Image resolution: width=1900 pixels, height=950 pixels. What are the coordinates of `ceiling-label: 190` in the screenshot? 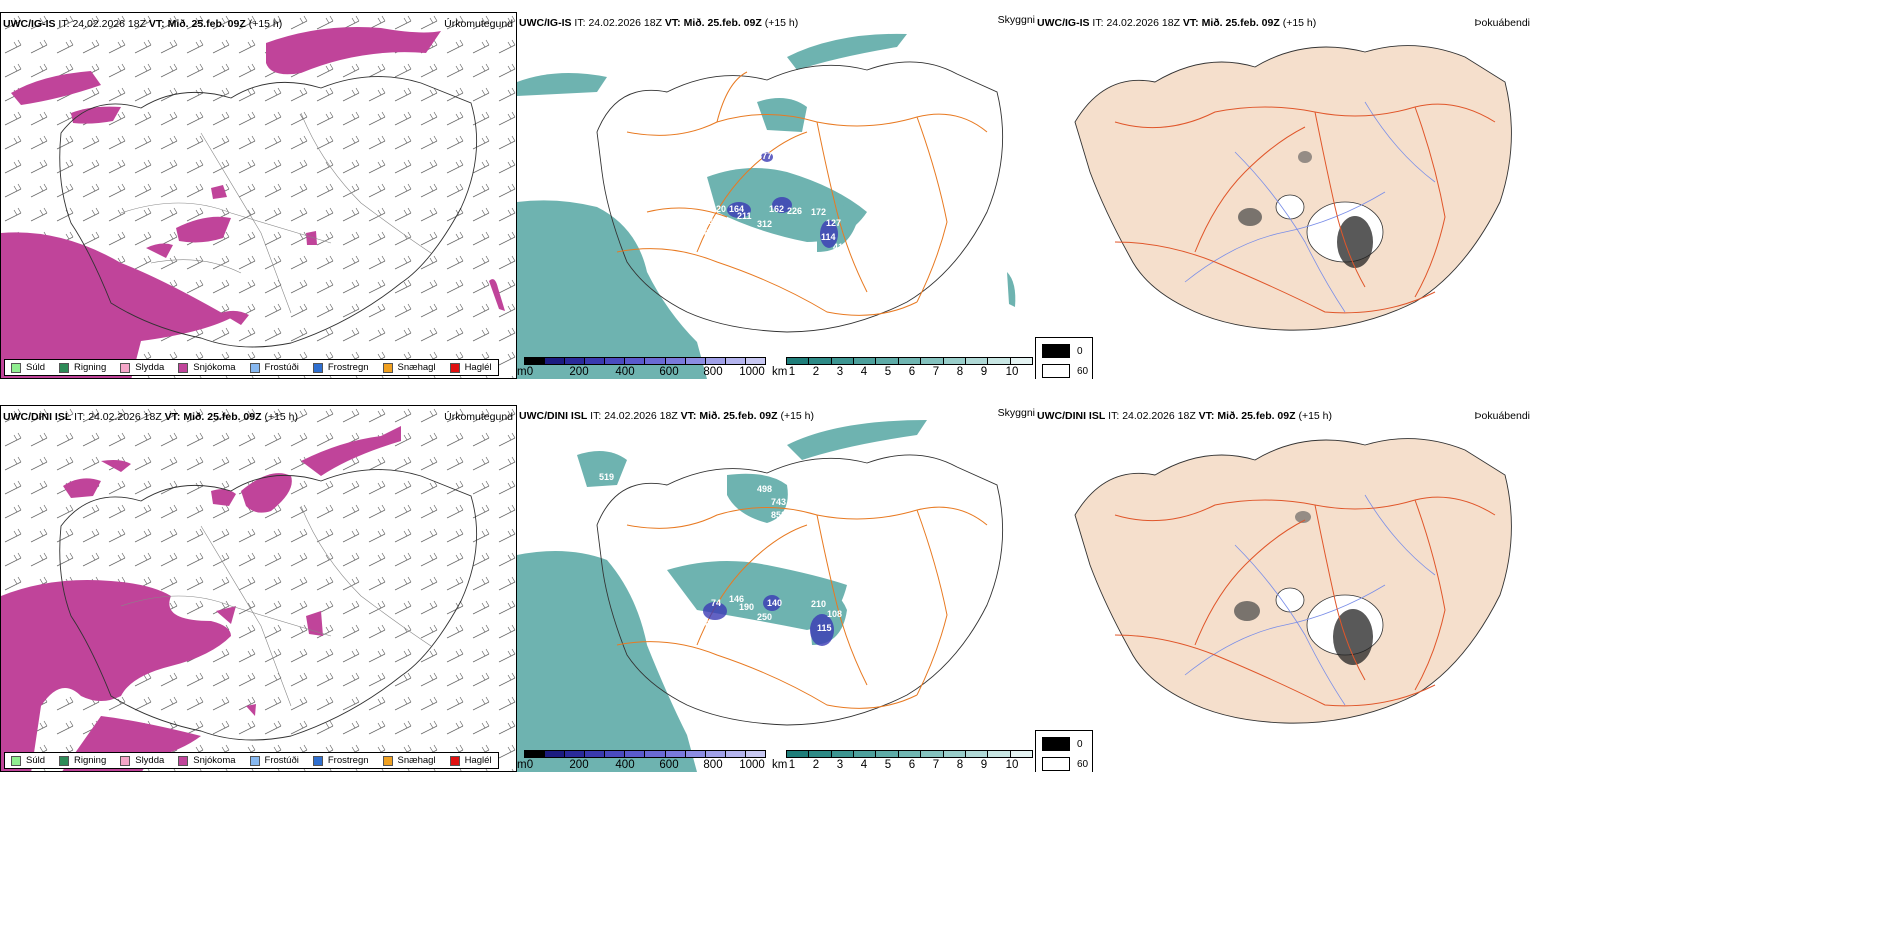 It's located at (746, 607).